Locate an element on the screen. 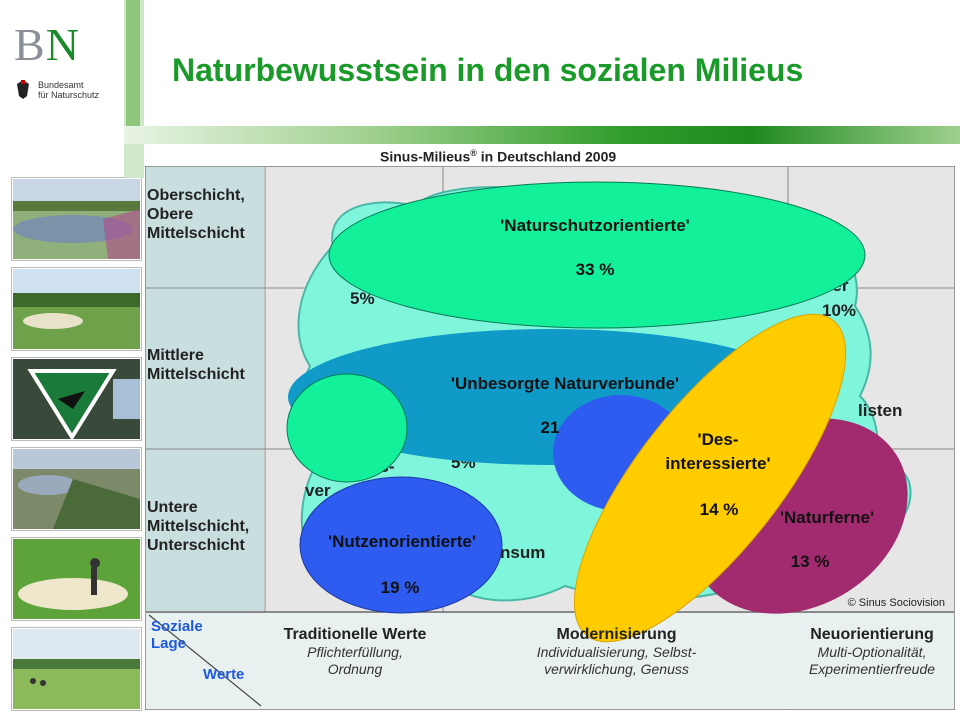 This screenshot has height=720, width=960. logo is located at coordinates (62, 63).